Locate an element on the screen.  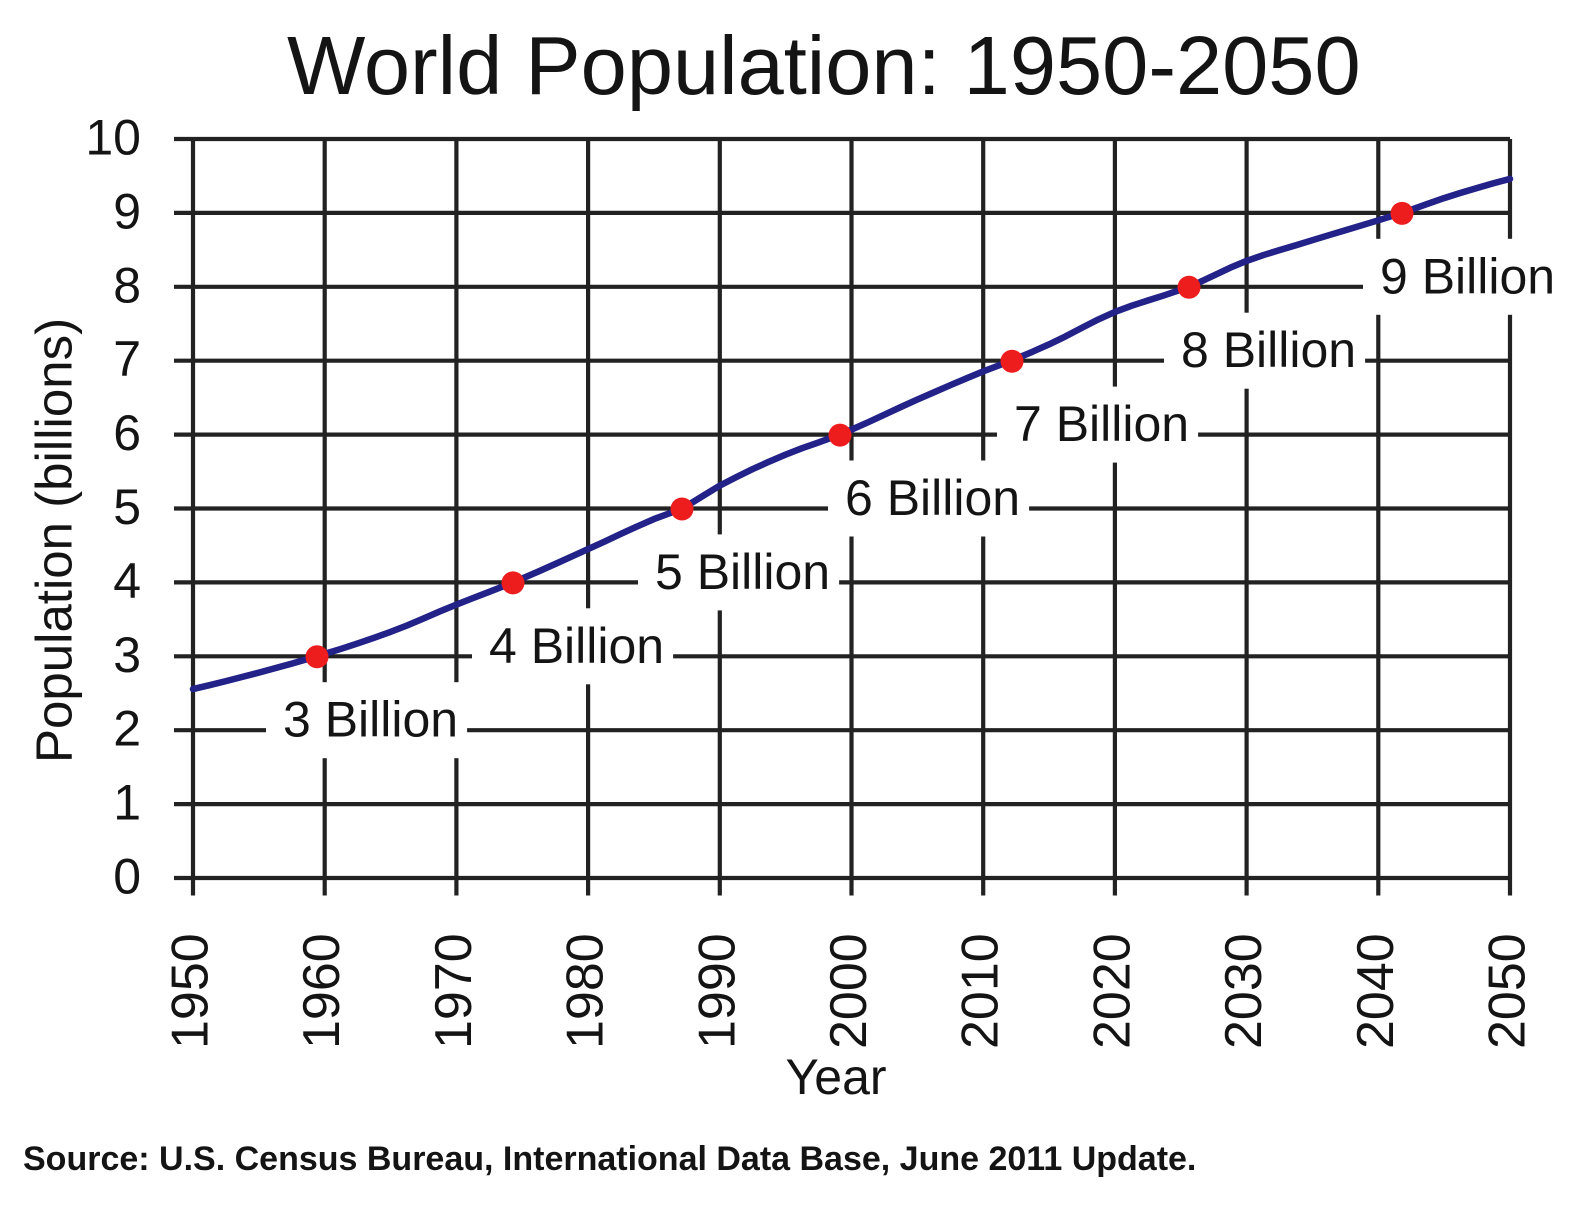
svg-text: 9 is located at coordinates (127, 211).